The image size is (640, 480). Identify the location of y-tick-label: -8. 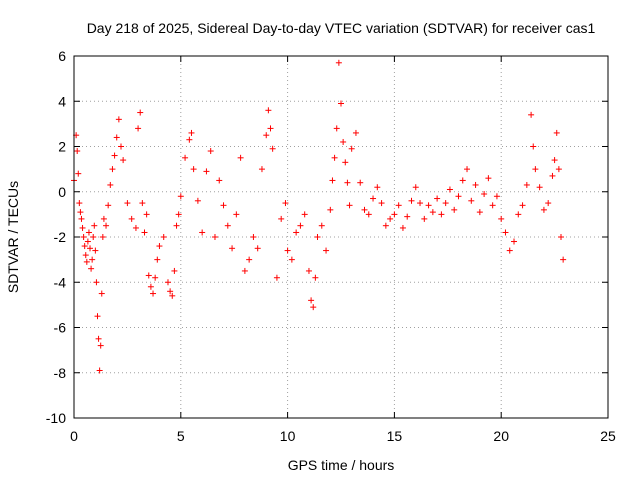
(60, 373).